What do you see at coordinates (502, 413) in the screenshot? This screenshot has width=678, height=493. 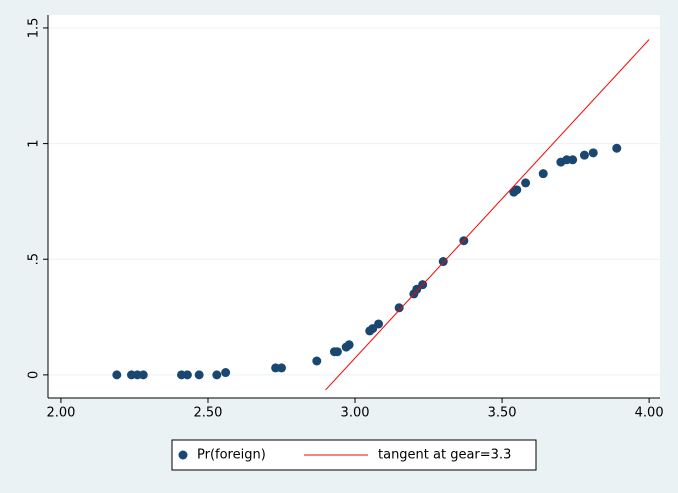 I see `x-tick-label: 3.50` at bounding box center [502, 413].